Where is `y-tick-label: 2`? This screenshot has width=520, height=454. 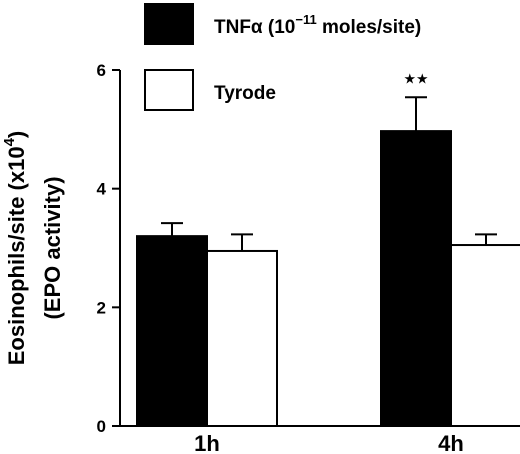 y-tick-label: 2 is located at coordinates (101, 307).